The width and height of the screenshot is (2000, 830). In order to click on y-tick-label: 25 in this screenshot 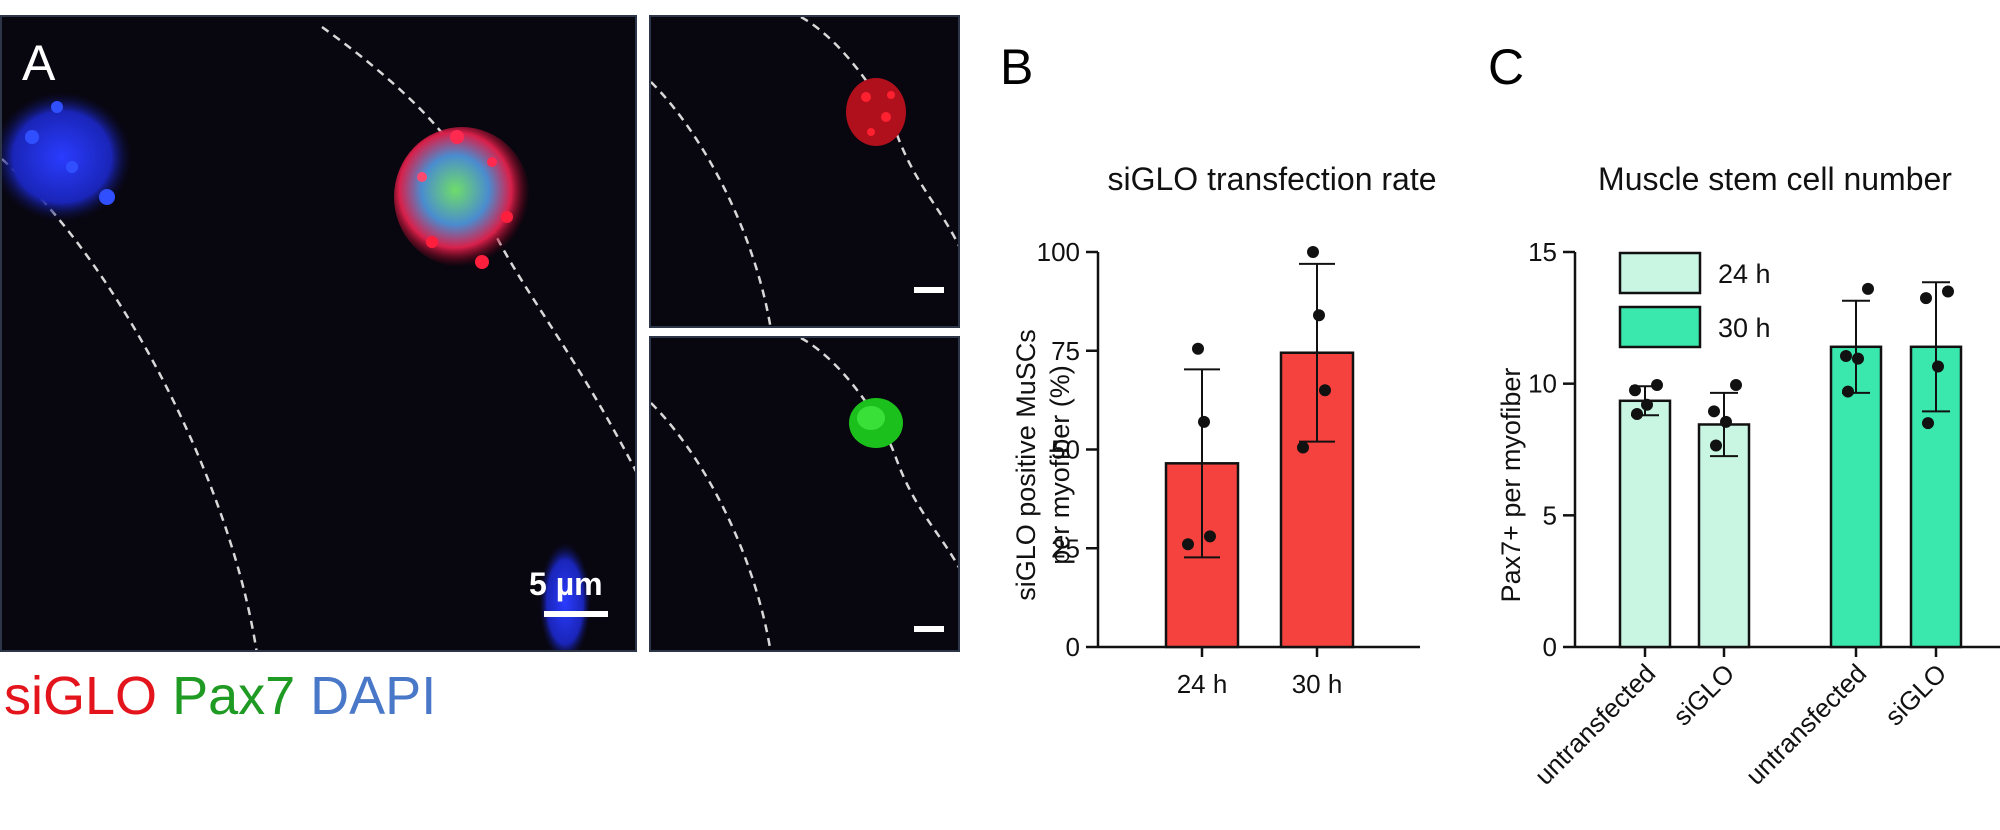, I will do `click(1065, 548)`.